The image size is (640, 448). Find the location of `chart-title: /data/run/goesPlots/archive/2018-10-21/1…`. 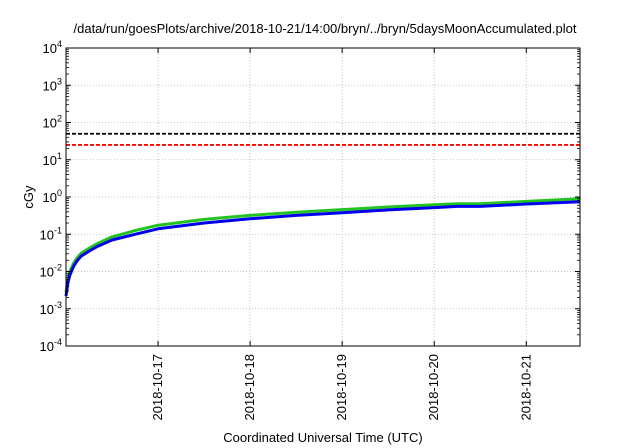

chart-title: /data/run/goesPlots/archive/2018-10-21/1… is located at coordinates (325, 28).